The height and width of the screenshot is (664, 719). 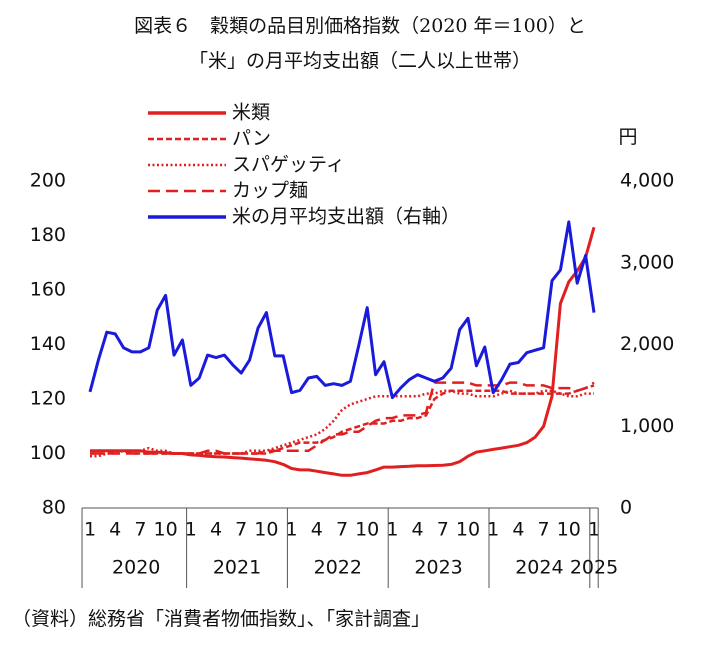 What do you see at coordinates (346, 217) in the screenshot?
I see `legend-label: 米の月平均支出額（右軸）` at bounding box center [346, 217].